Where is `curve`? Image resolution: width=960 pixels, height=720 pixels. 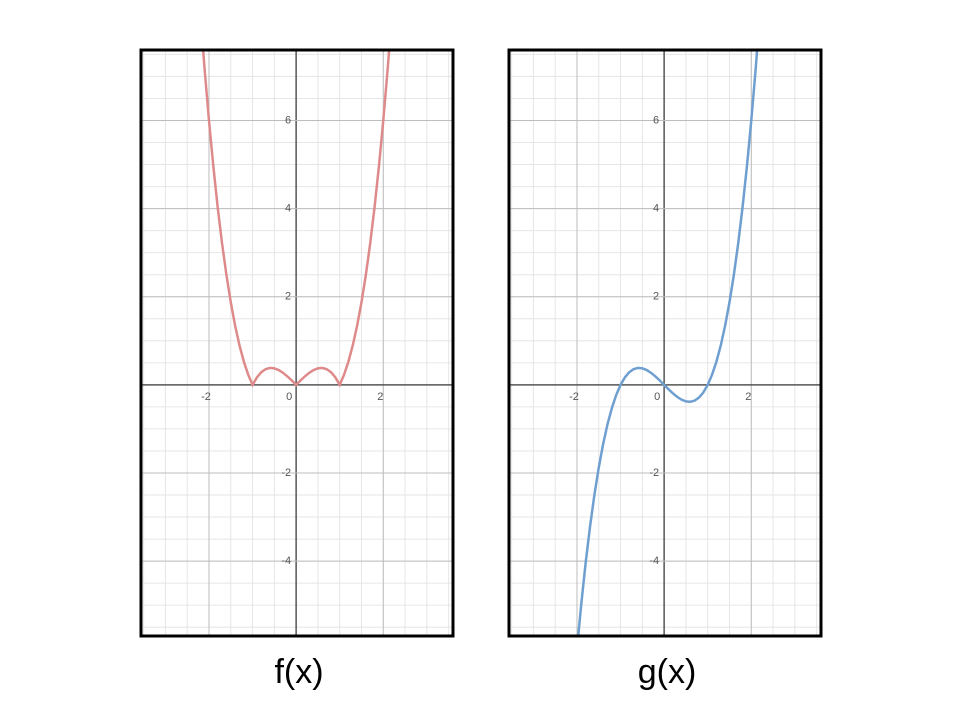
curve is located at coordinates (296, 219).